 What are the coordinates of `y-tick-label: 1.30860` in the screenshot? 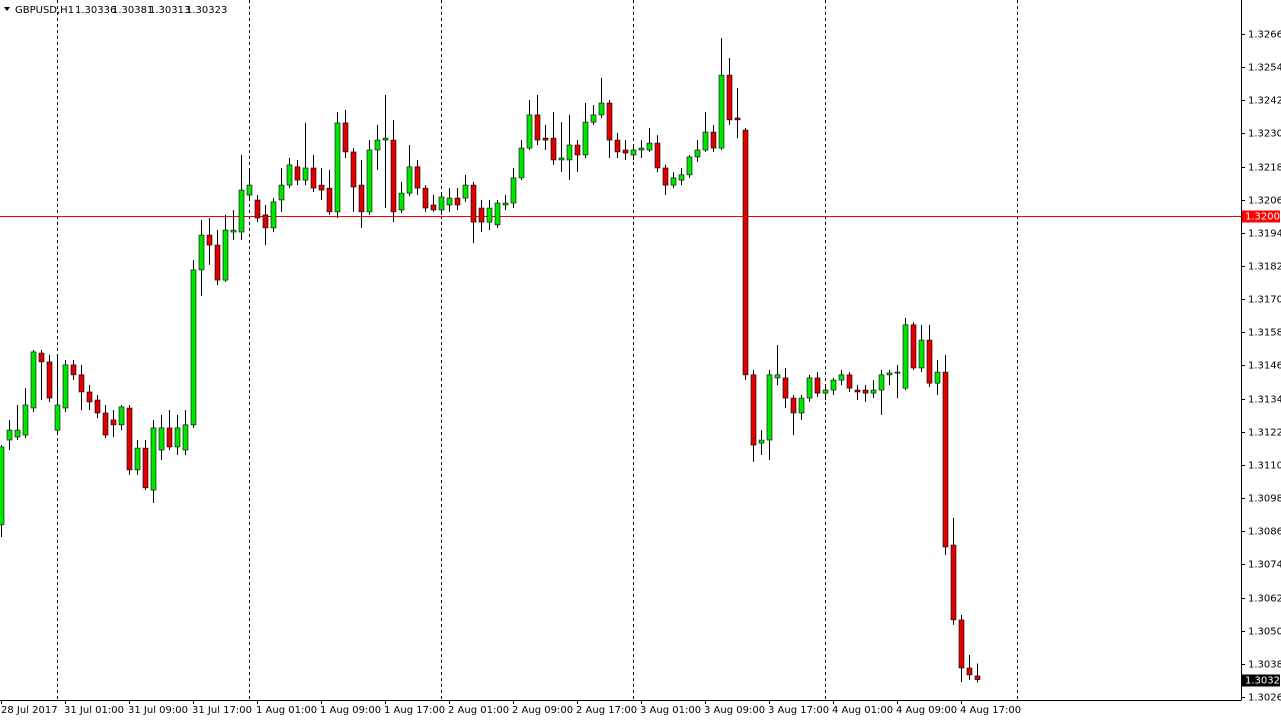 It's located at (1264, 532).